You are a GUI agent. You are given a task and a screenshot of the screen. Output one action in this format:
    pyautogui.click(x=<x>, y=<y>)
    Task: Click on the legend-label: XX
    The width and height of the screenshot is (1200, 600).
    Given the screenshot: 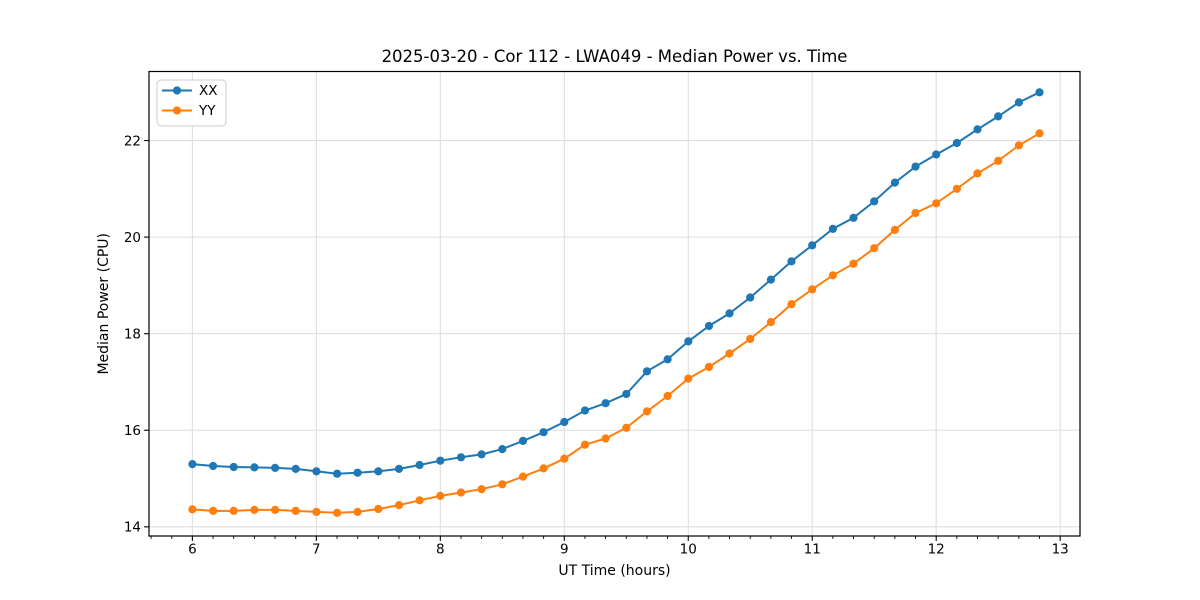 What is the action you would take?
    pyautogui.click(x=208, y=91)
    